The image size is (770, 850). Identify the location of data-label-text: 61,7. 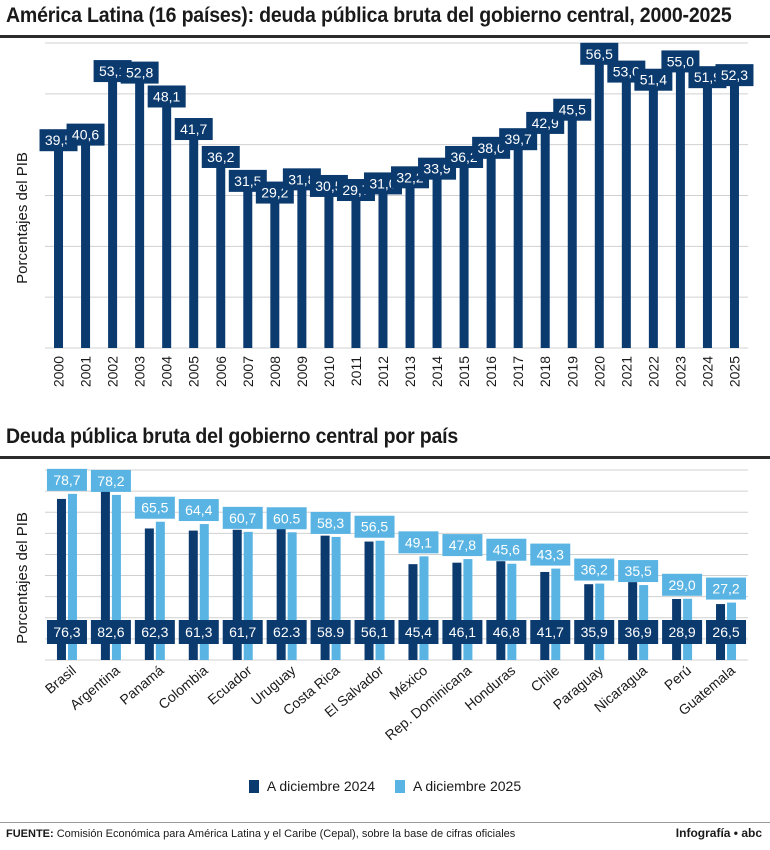
(242, 632).